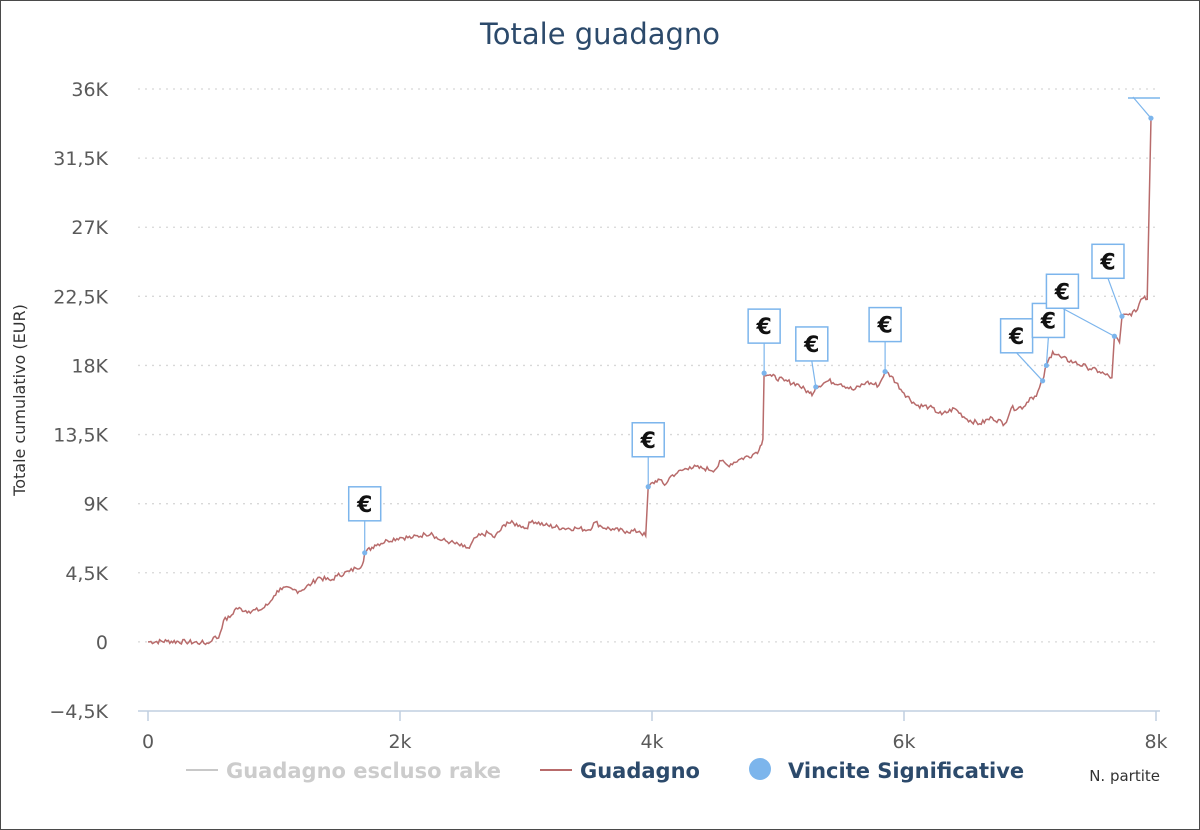  I want to click on legend-item: Guadagno, so click(620, 771).